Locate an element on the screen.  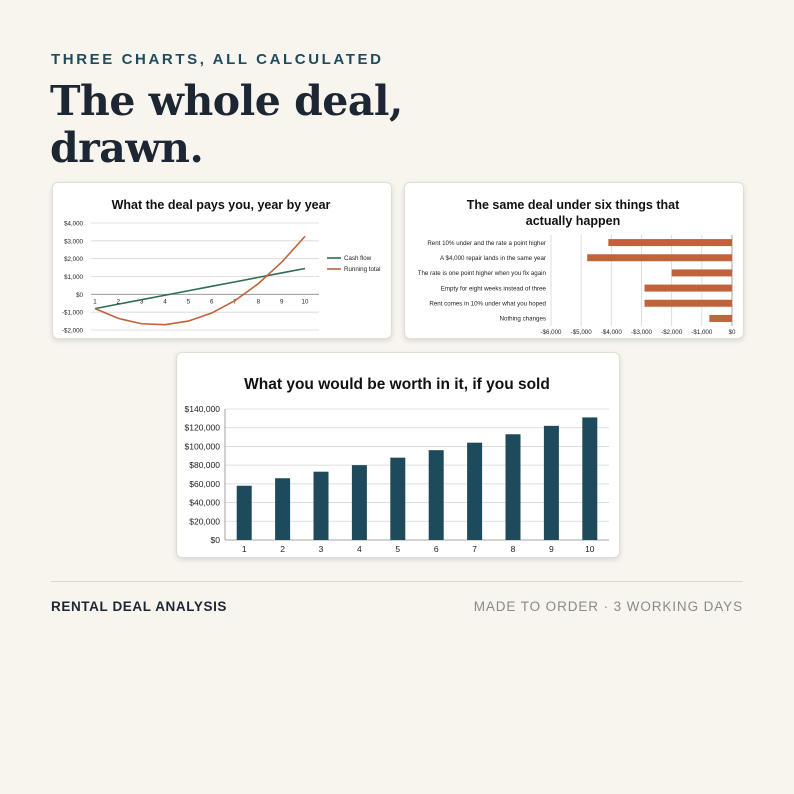
y-tick-label: $80,000 is located at coordinates (204, 465).